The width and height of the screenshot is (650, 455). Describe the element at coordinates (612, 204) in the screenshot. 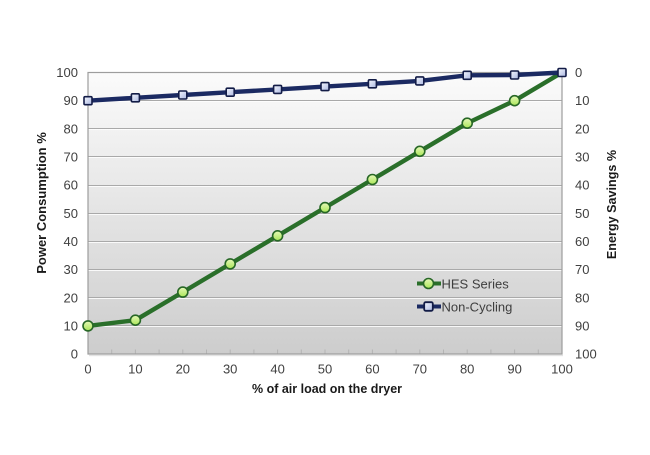

I see `svg-text: Energy Savings %` at that location.